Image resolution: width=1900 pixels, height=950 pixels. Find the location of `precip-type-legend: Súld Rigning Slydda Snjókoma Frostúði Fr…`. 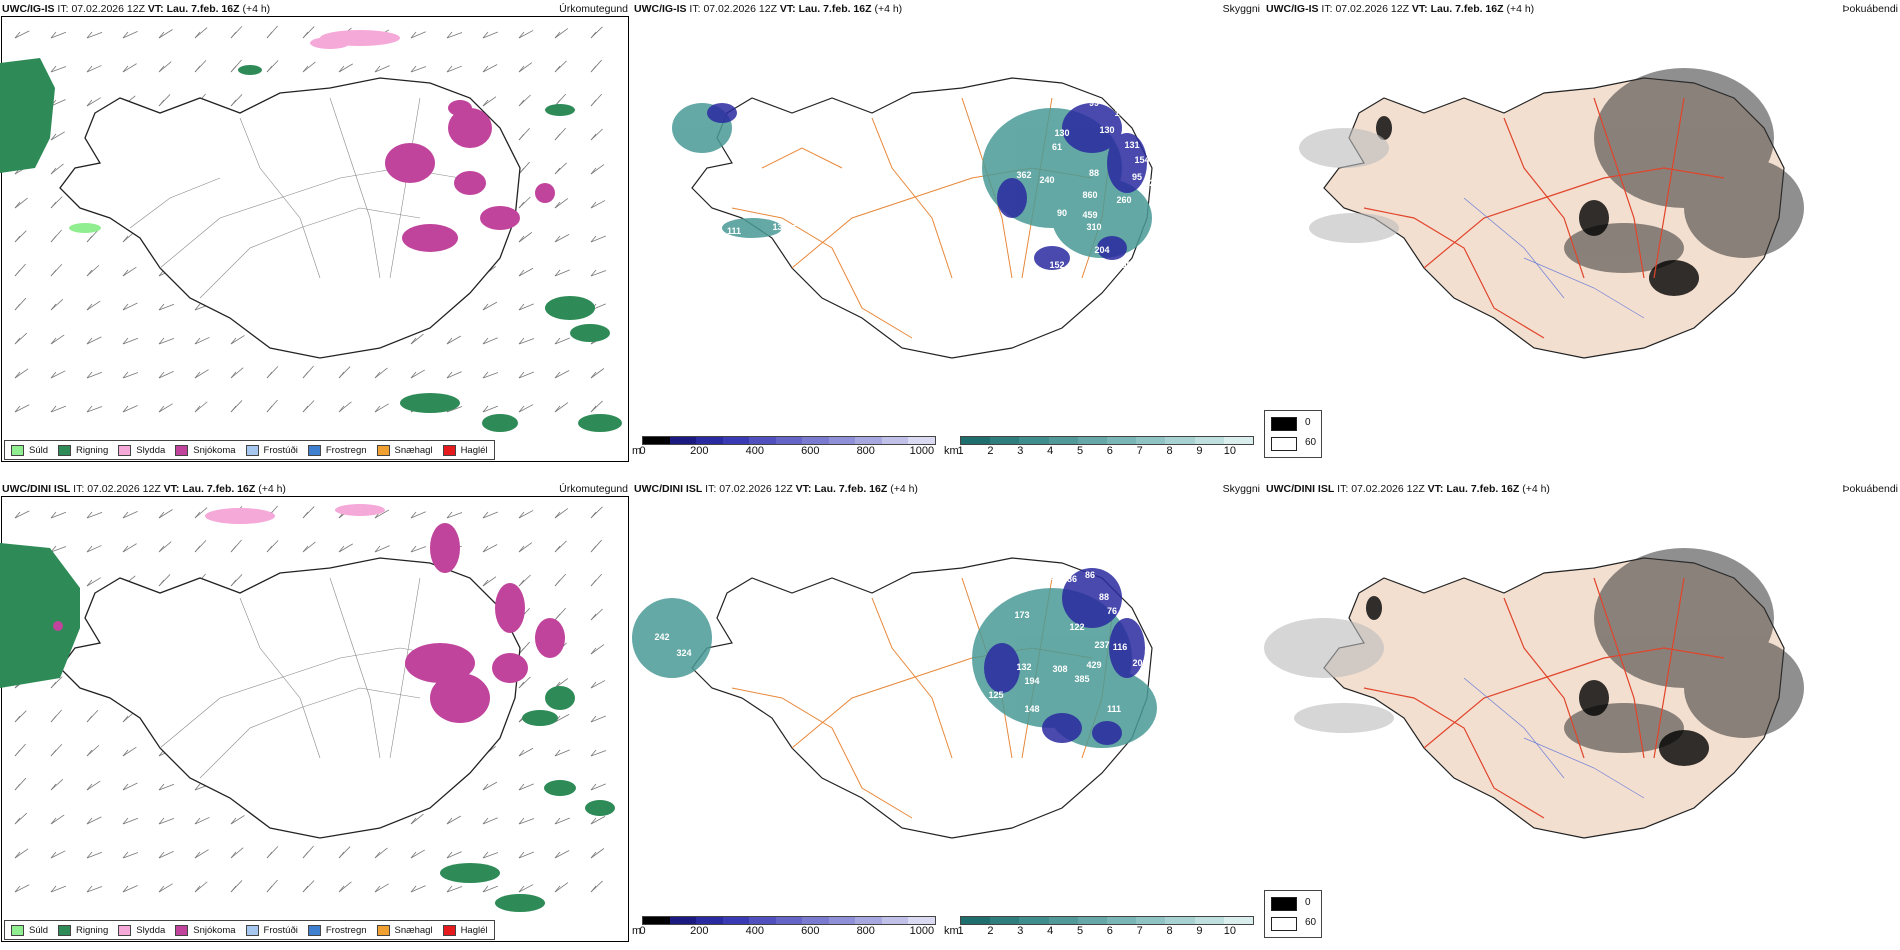

precip-type-legend: Súld Rigning Slydda Snjókoma Frostúði Fr… is located at coordinates (249, 930).